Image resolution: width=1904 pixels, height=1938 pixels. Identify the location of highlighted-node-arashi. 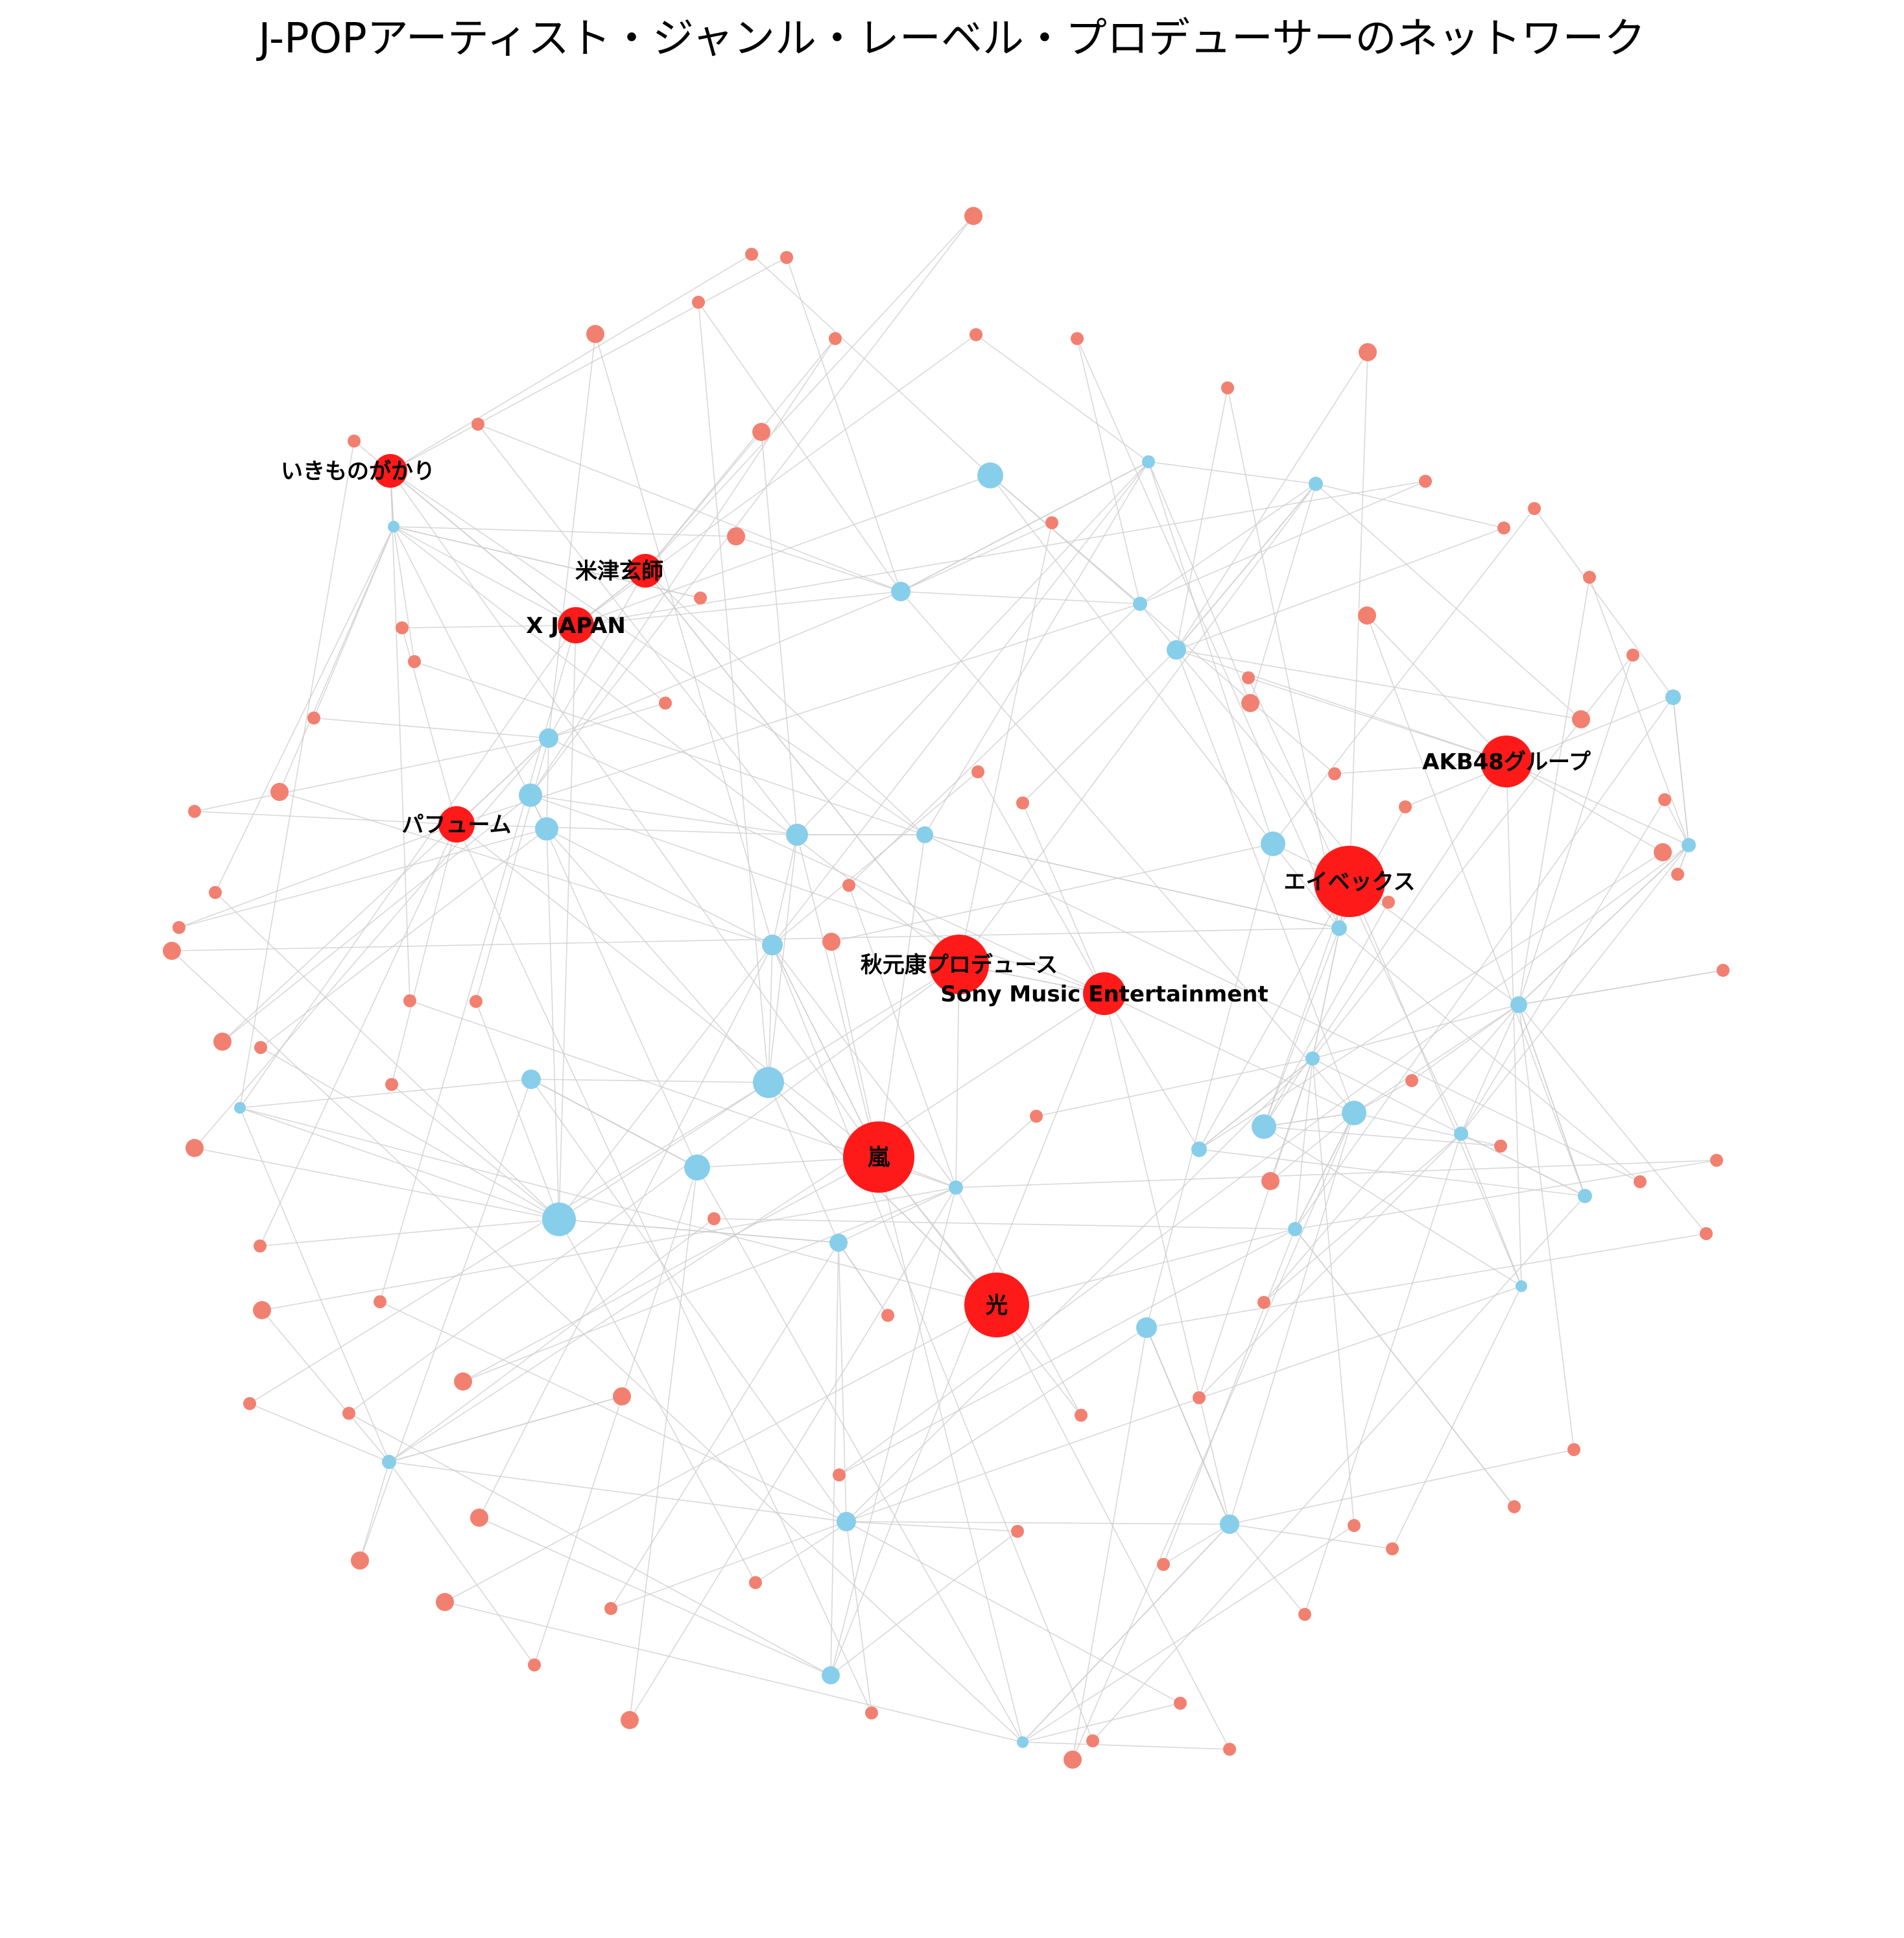
(879, 1157).